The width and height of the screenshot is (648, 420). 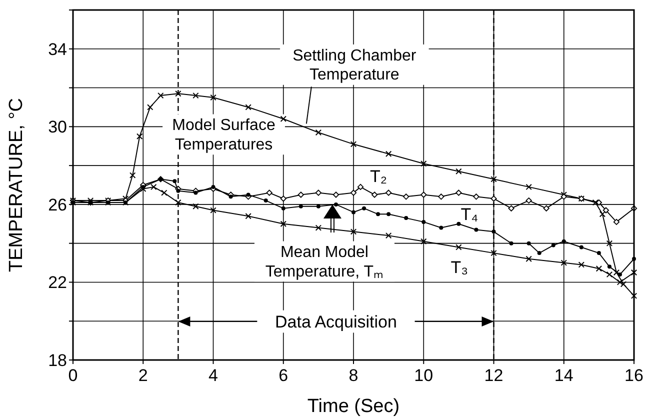 What do you see at coordinates (213, 375) in the screenshot?
I see `x-tick-label: 4` at bounding box center [213, 375].